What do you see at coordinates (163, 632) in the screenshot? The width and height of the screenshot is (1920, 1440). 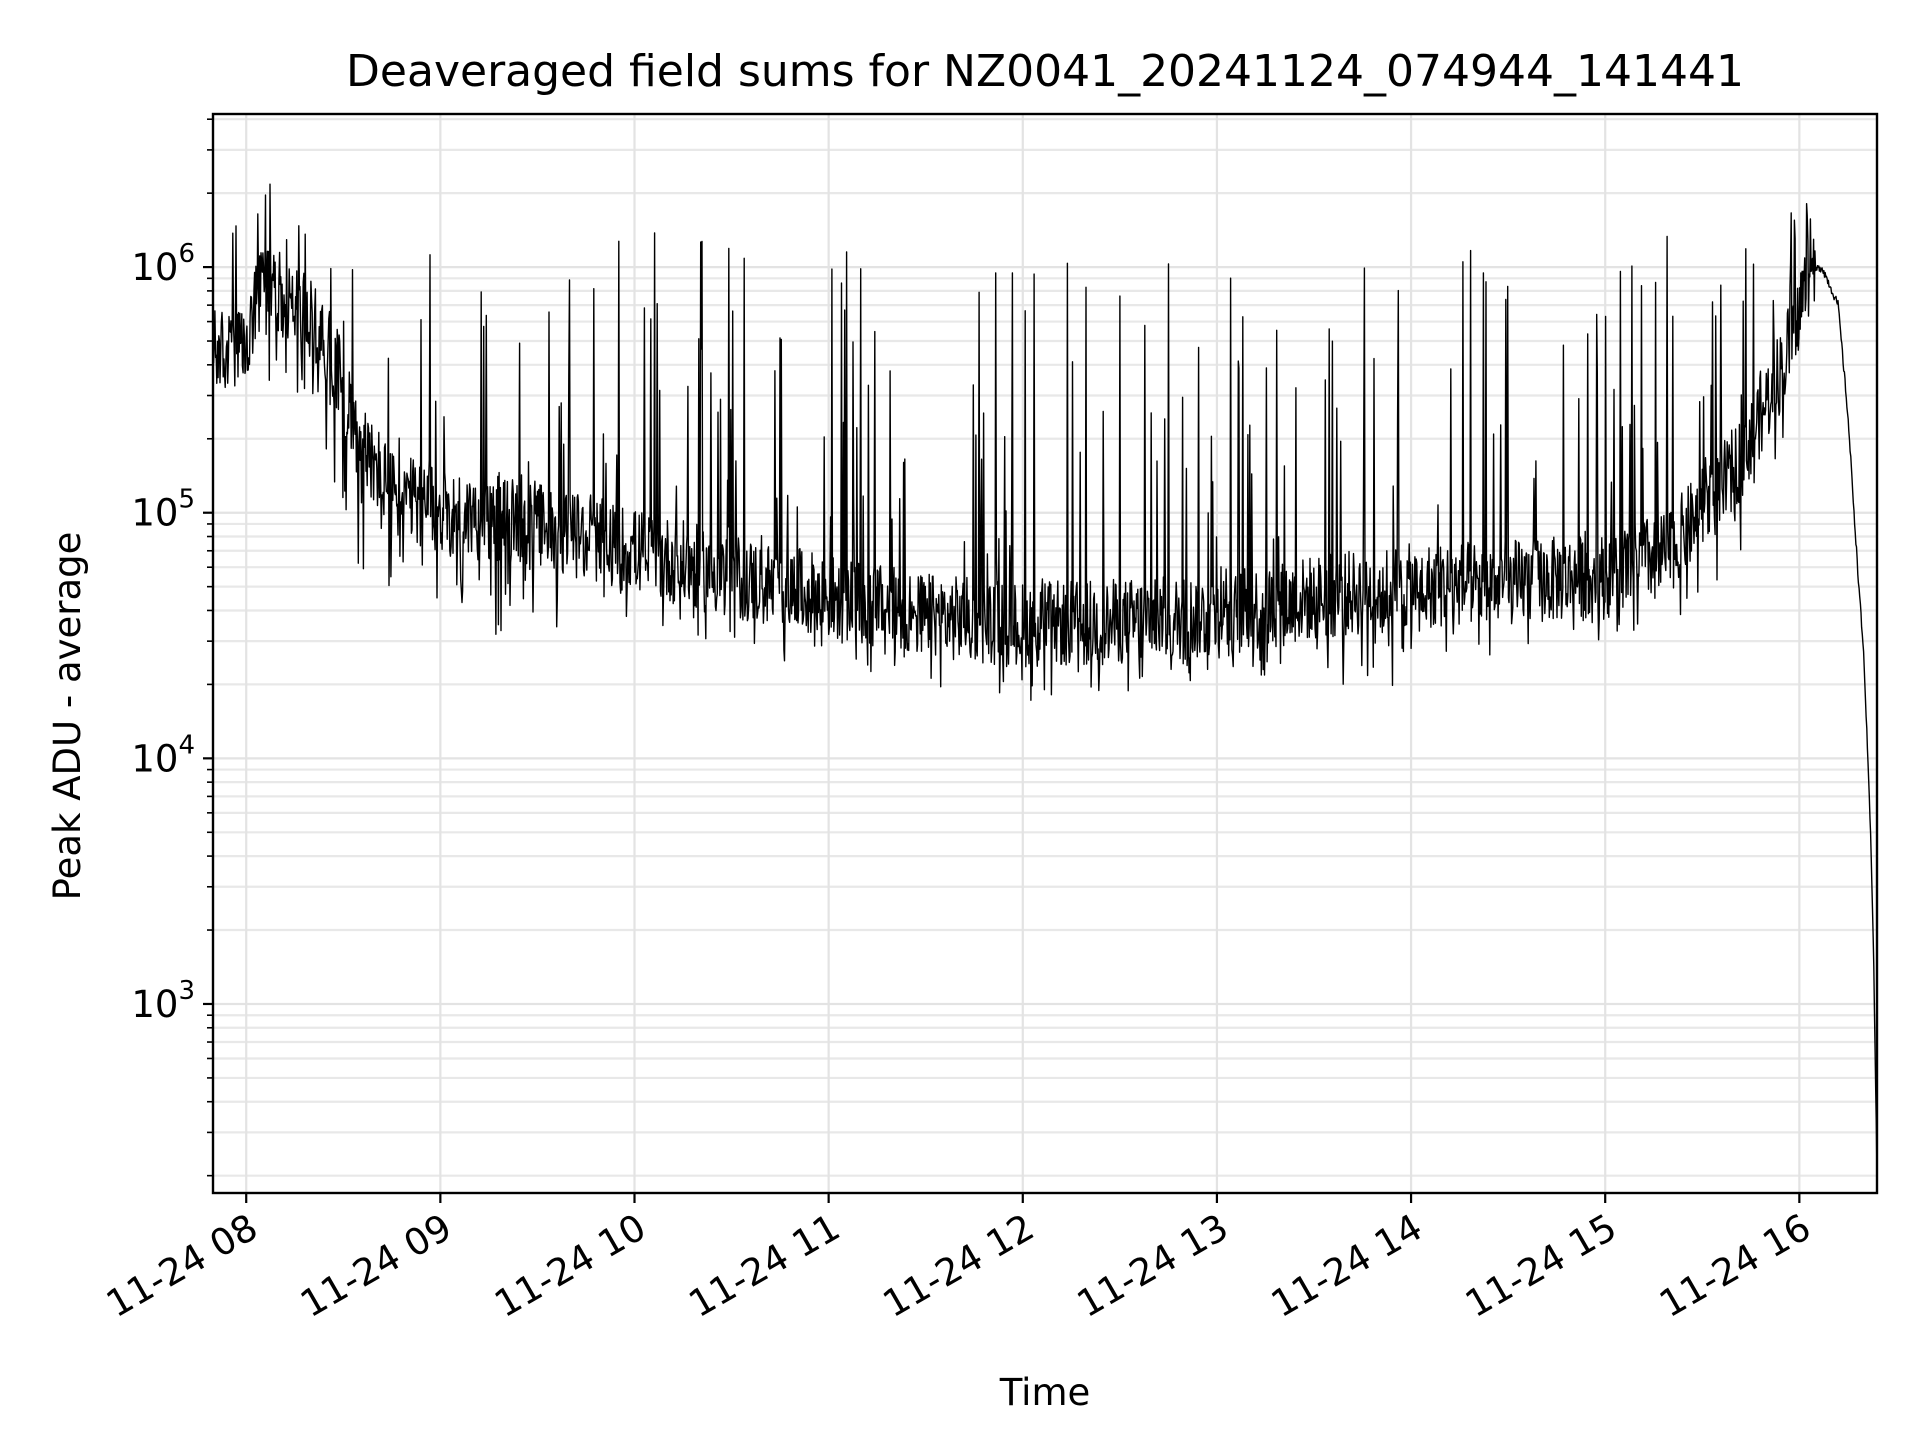 I see `y-axis-tick-labels: 10³ 10⁴ 10⁵ 10⁶` at bounding box center [163, 632].